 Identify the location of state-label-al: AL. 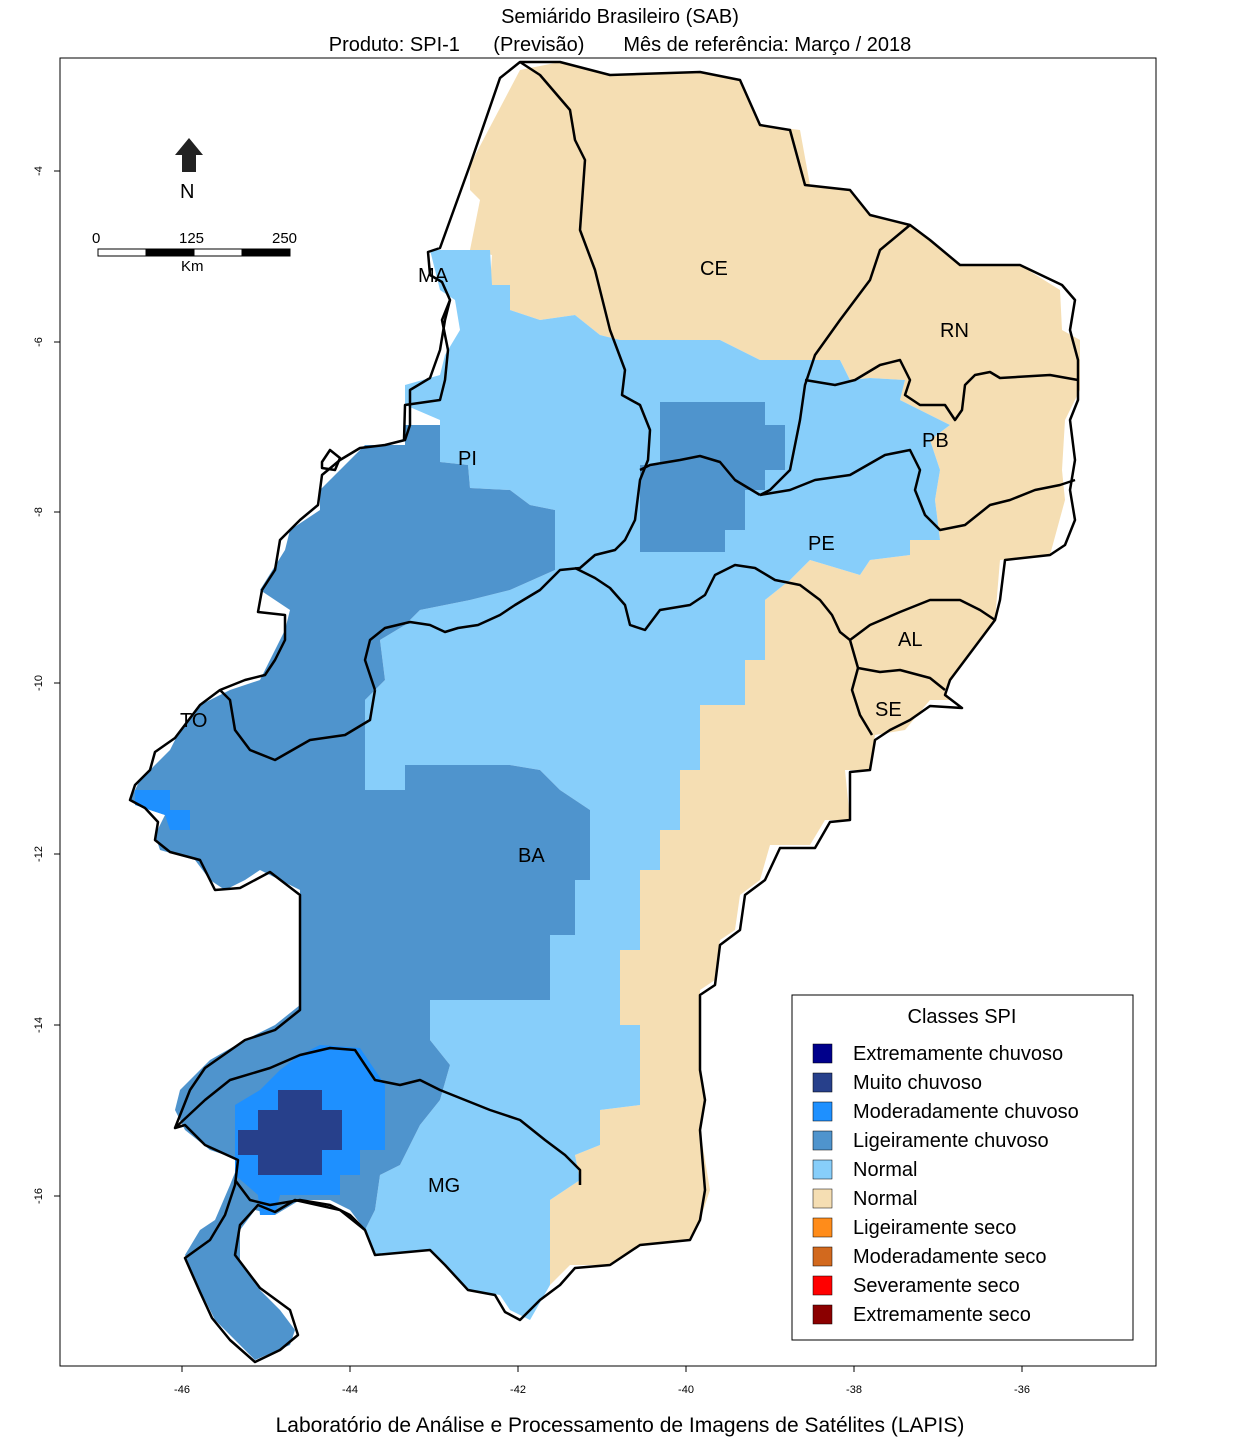
(910, 640).